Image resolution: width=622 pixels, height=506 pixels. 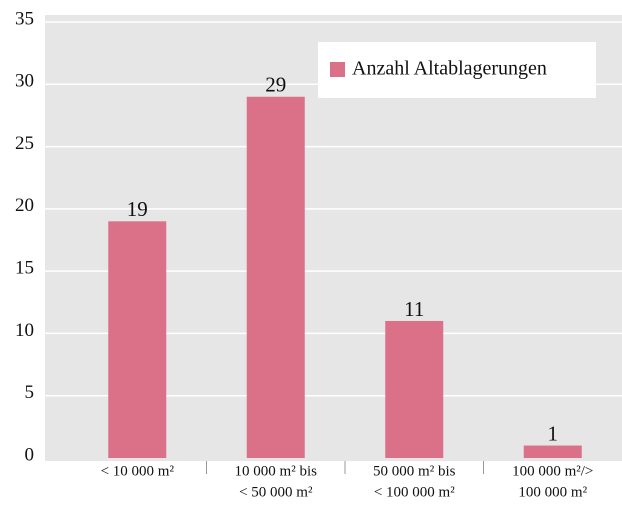 I want to click on legend-box, so click(x=457, y=70).